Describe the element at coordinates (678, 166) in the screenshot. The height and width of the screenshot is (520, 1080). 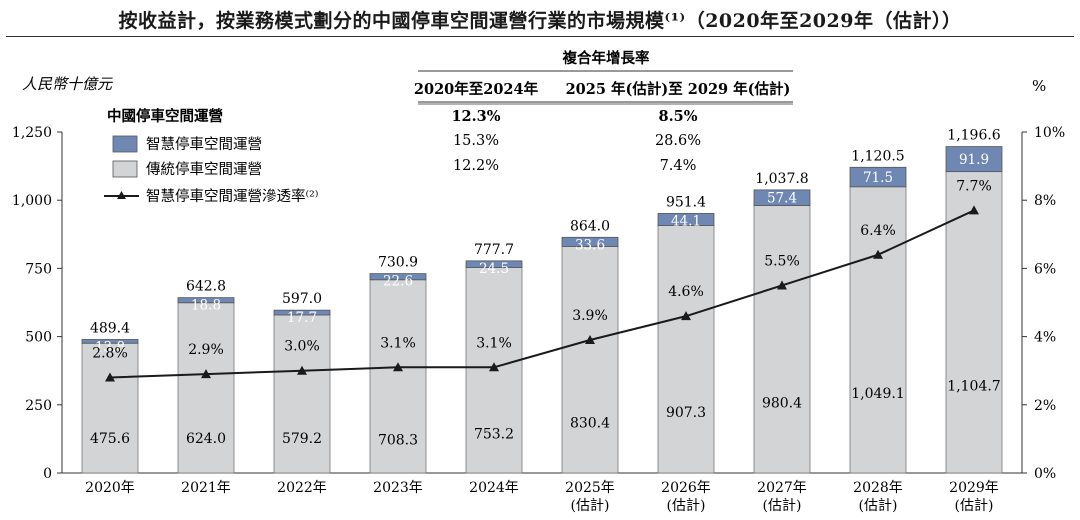
I see `cagr-value: 7.4%` at that location.